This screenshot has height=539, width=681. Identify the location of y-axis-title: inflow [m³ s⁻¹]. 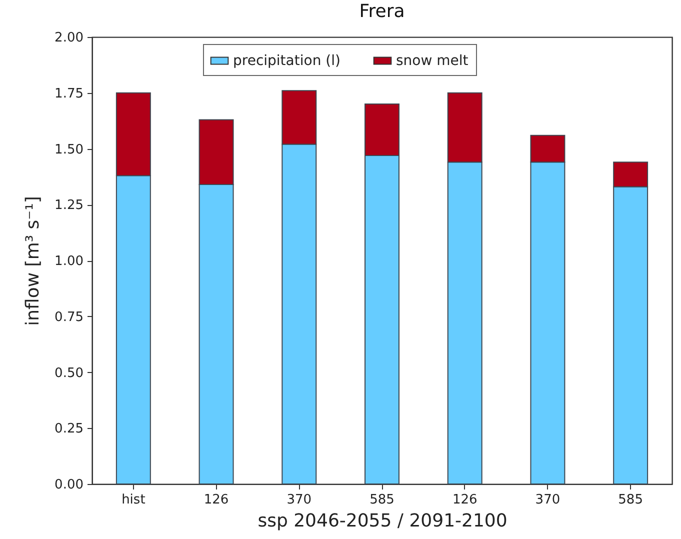
(33, 261).